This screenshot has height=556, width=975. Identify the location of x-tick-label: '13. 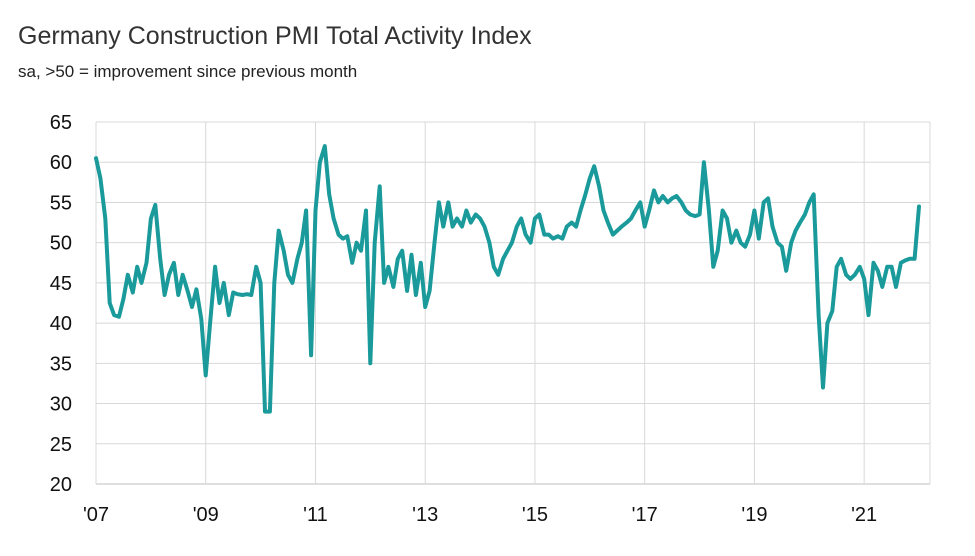
(425, 515).